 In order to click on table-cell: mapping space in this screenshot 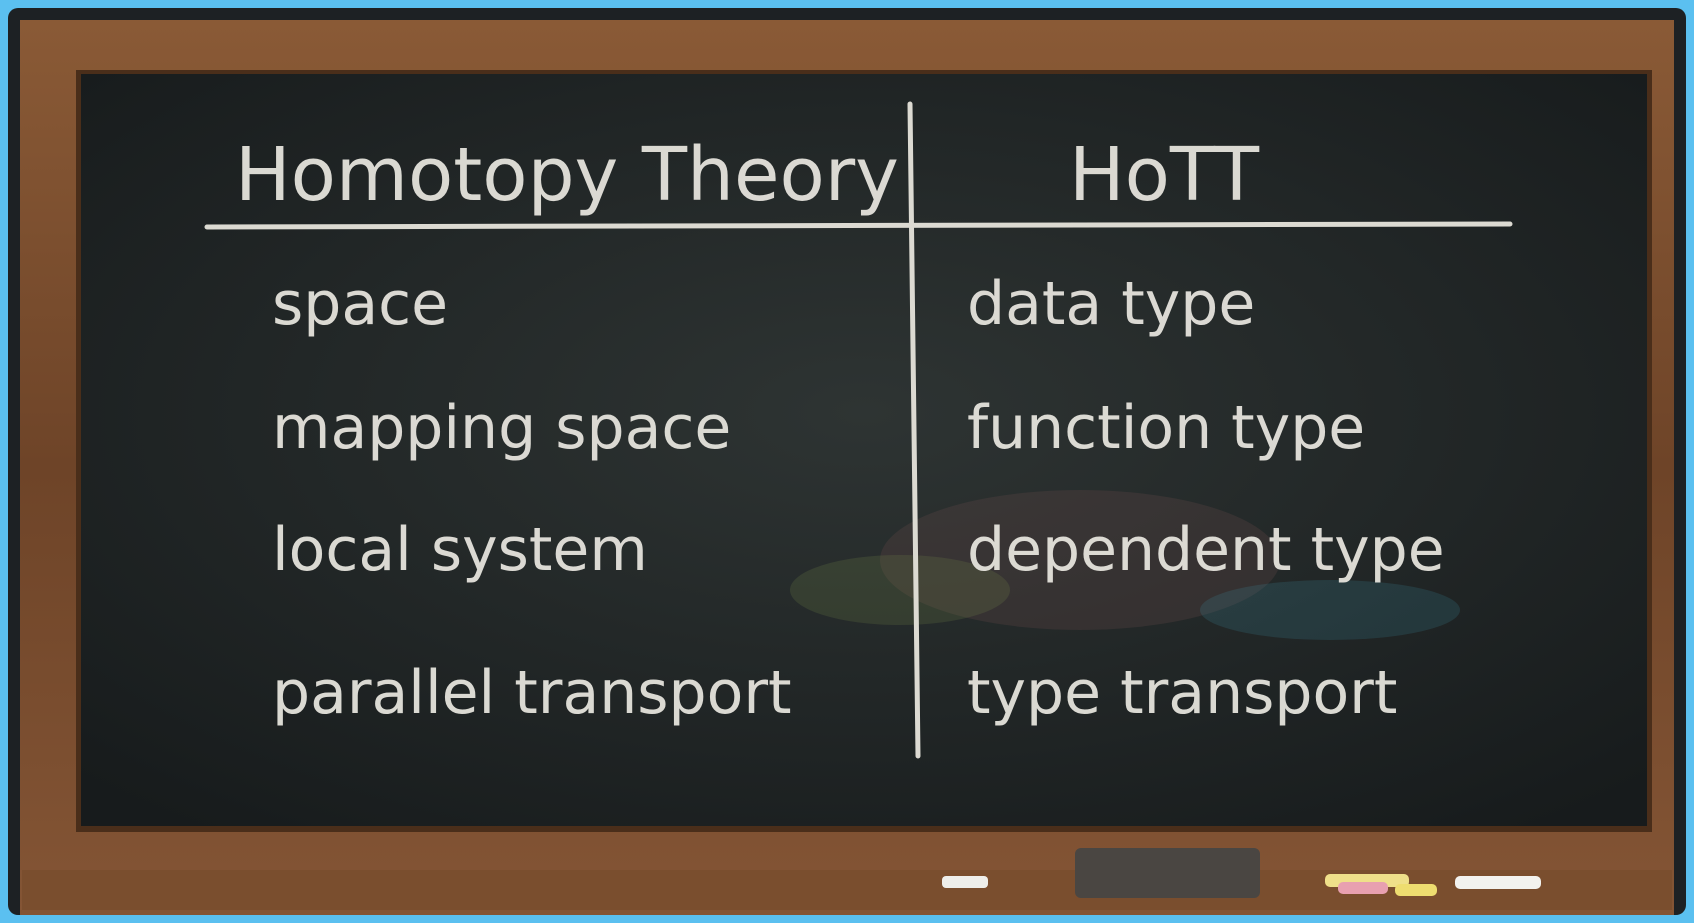, I will do `click(501, 428)`.